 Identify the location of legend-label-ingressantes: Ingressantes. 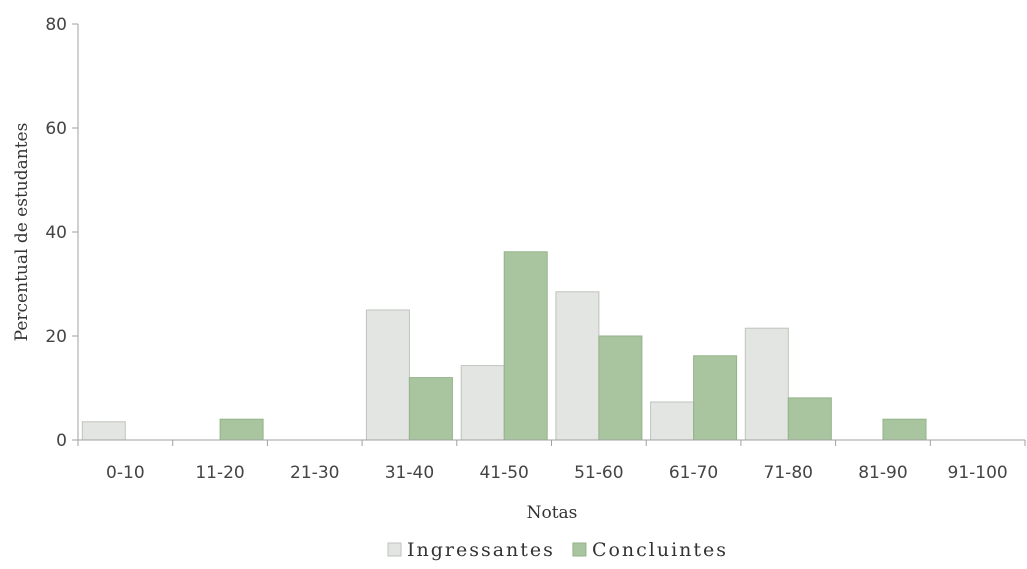
(481, 550).